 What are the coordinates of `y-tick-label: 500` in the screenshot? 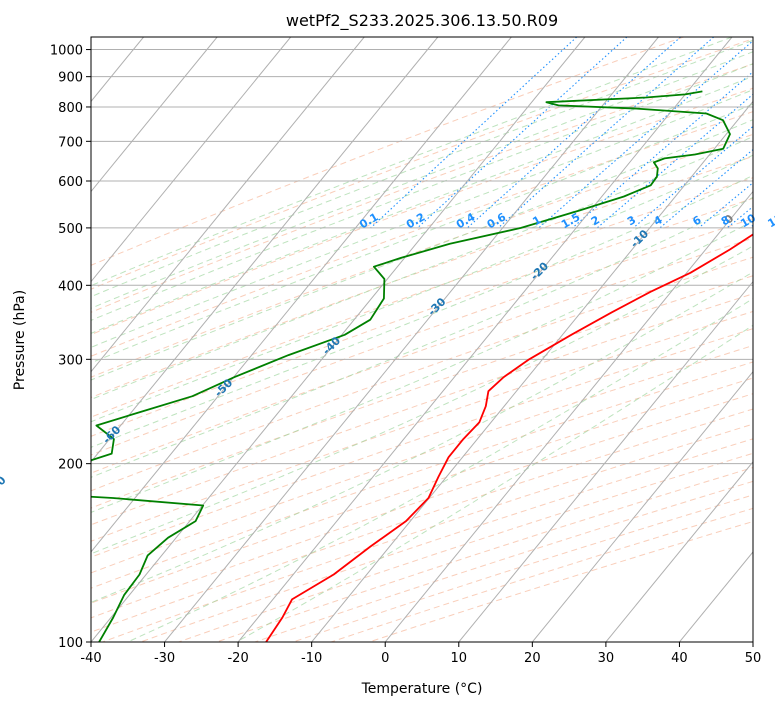 It's located at (70, 229).